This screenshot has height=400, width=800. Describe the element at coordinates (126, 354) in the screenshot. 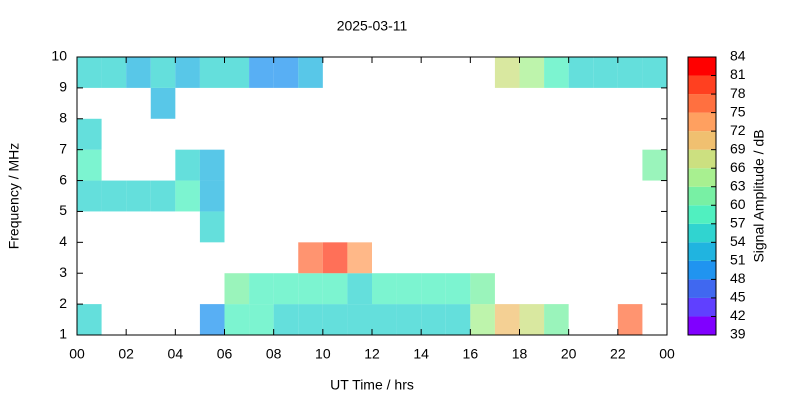

I see `x-tick-label: 02` at that location.